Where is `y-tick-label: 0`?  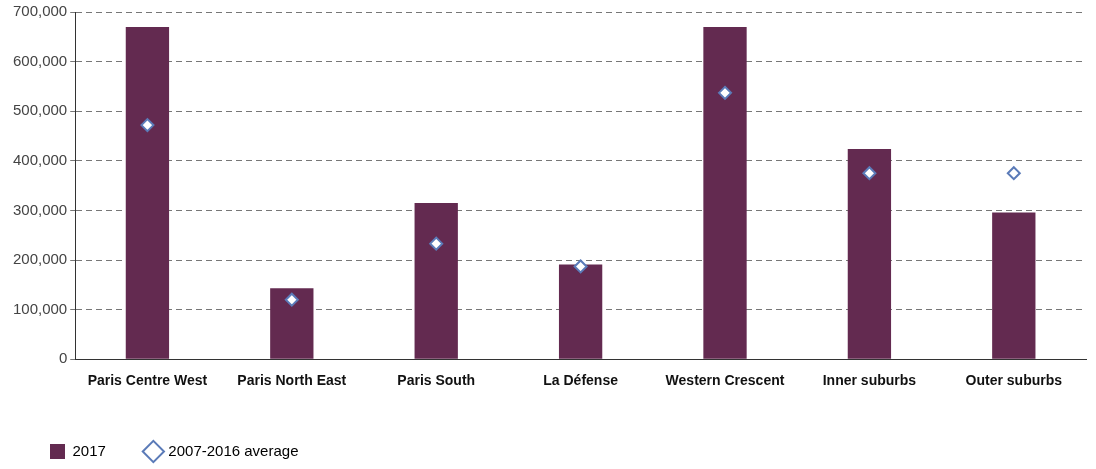
y-tick-label: 0 is located at coordinates (63, 358).